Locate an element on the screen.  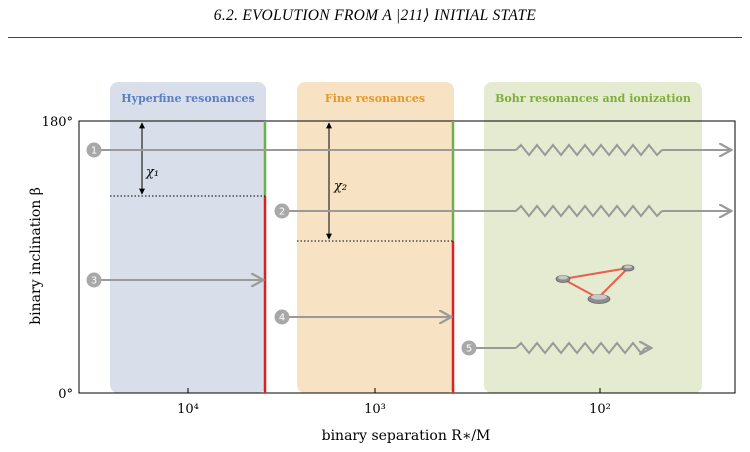
trajectory-badge-2: 2 is located at coordinates (282, 211).